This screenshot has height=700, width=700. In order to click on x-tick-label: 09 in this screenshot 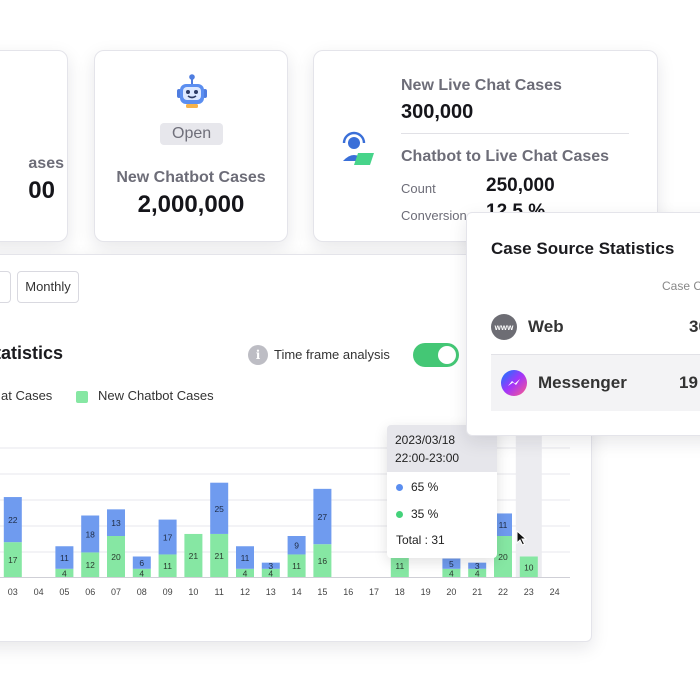, I will do `click(168, 592)`.